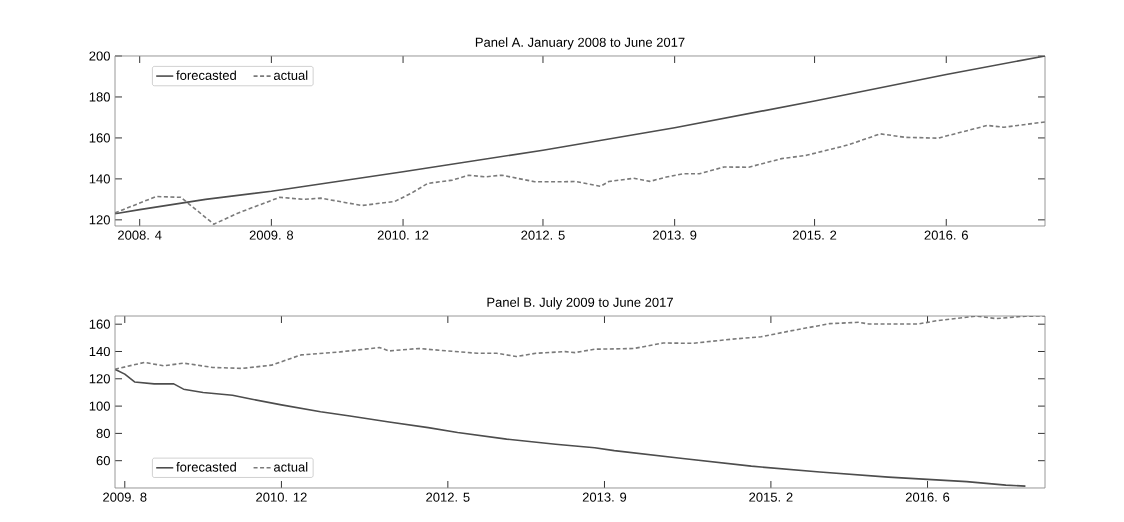  I want to click on y-tick-label: 180, so click(99, 97).